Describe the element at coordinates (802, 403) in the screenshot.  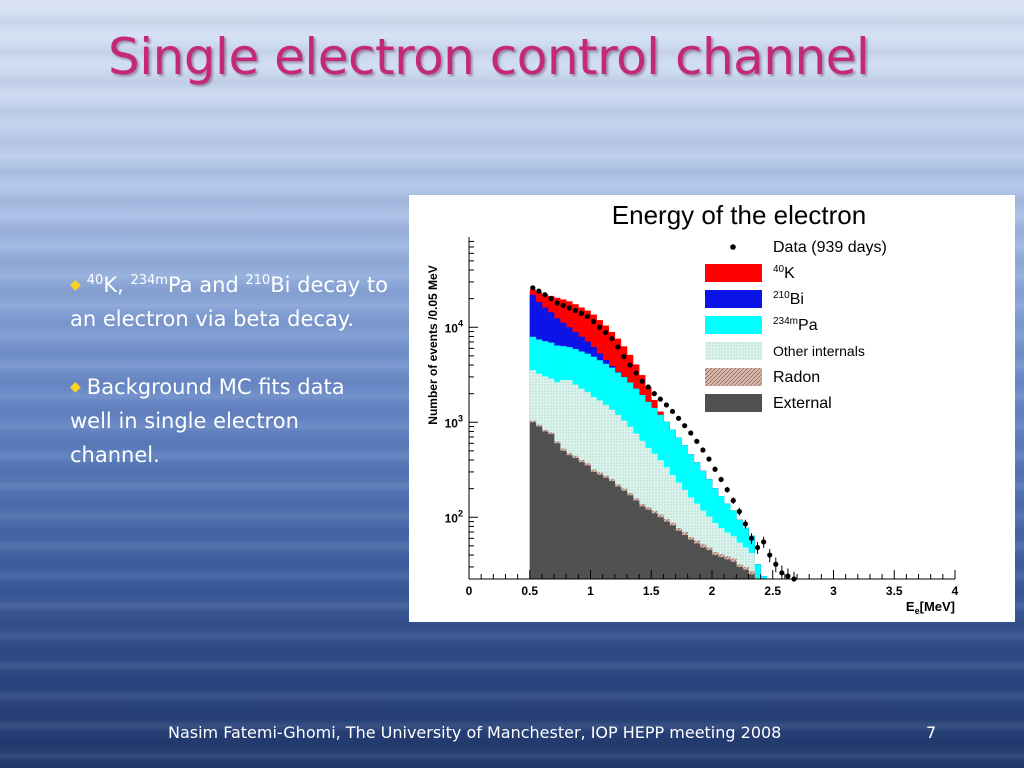
I see `legend-label-external: External` at that location.